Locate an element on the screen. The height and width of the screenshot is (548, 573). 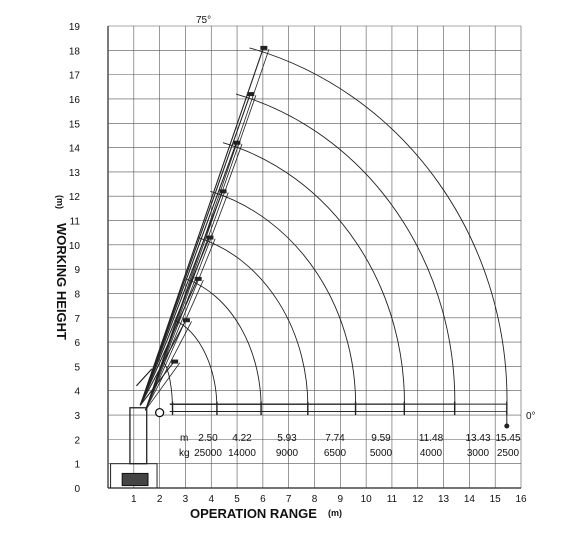
boom-pivot is located at coordinates (159, 412).